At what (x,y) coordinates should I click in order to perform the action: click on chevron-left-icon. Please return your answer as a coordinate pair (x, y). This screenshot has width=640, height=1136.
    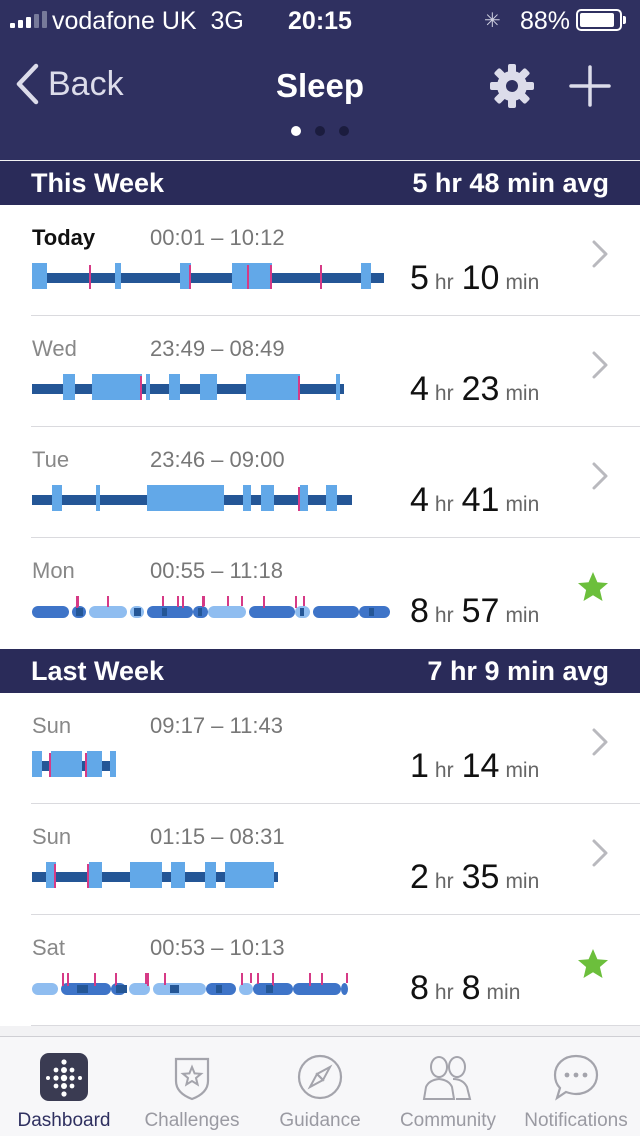
    Looking at the image, I should click on (27, 84).